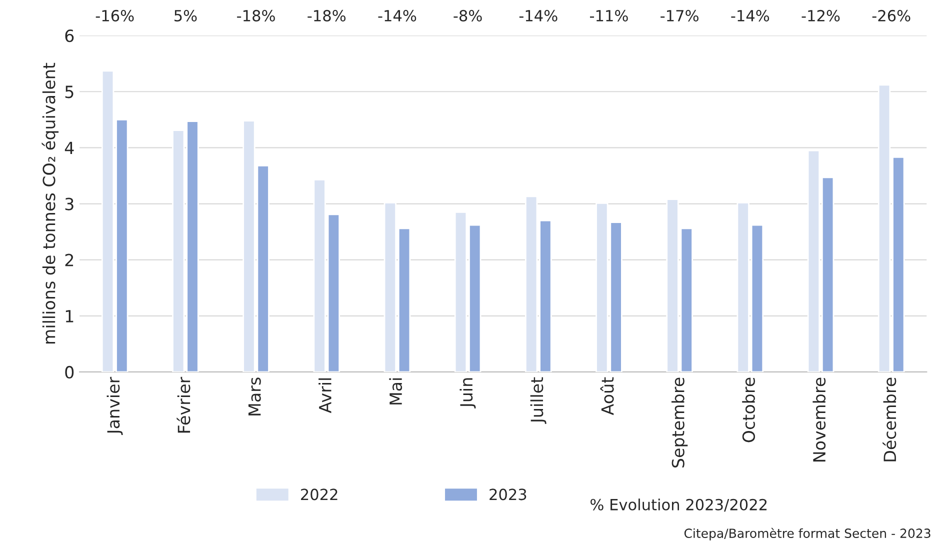 The image size is (936, 547). I want to click on x-tick-label: Juin, so click(468, 393).